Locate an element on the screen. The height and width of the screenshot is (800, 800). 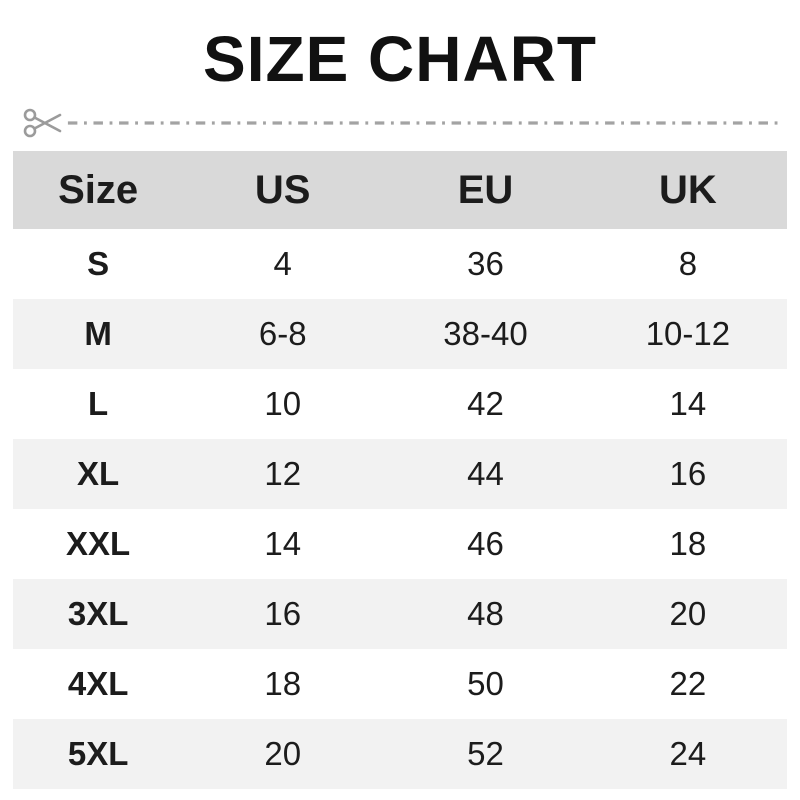
column-header-uk: UK is located at coordinates (688, 189).